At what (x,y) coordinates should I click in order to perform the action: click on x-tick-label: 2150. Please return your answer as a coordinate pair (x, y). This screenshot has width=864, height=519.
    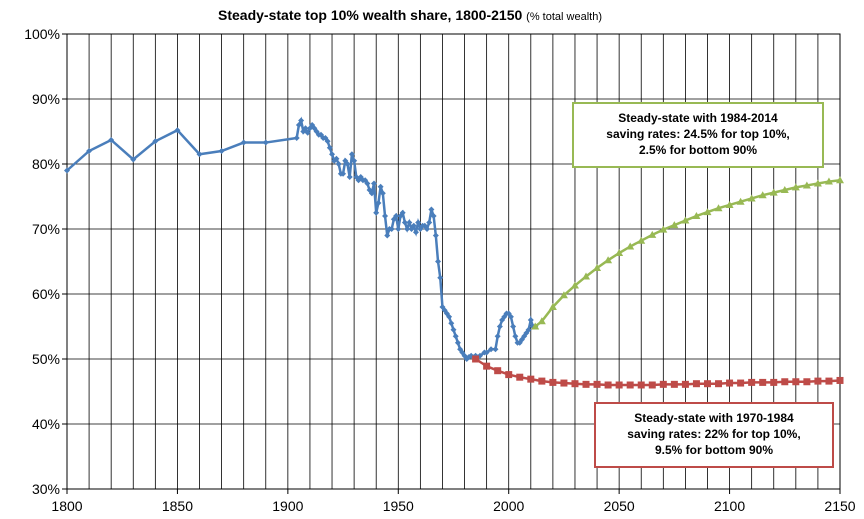
    Looking at the image, I should click on (839, 506).